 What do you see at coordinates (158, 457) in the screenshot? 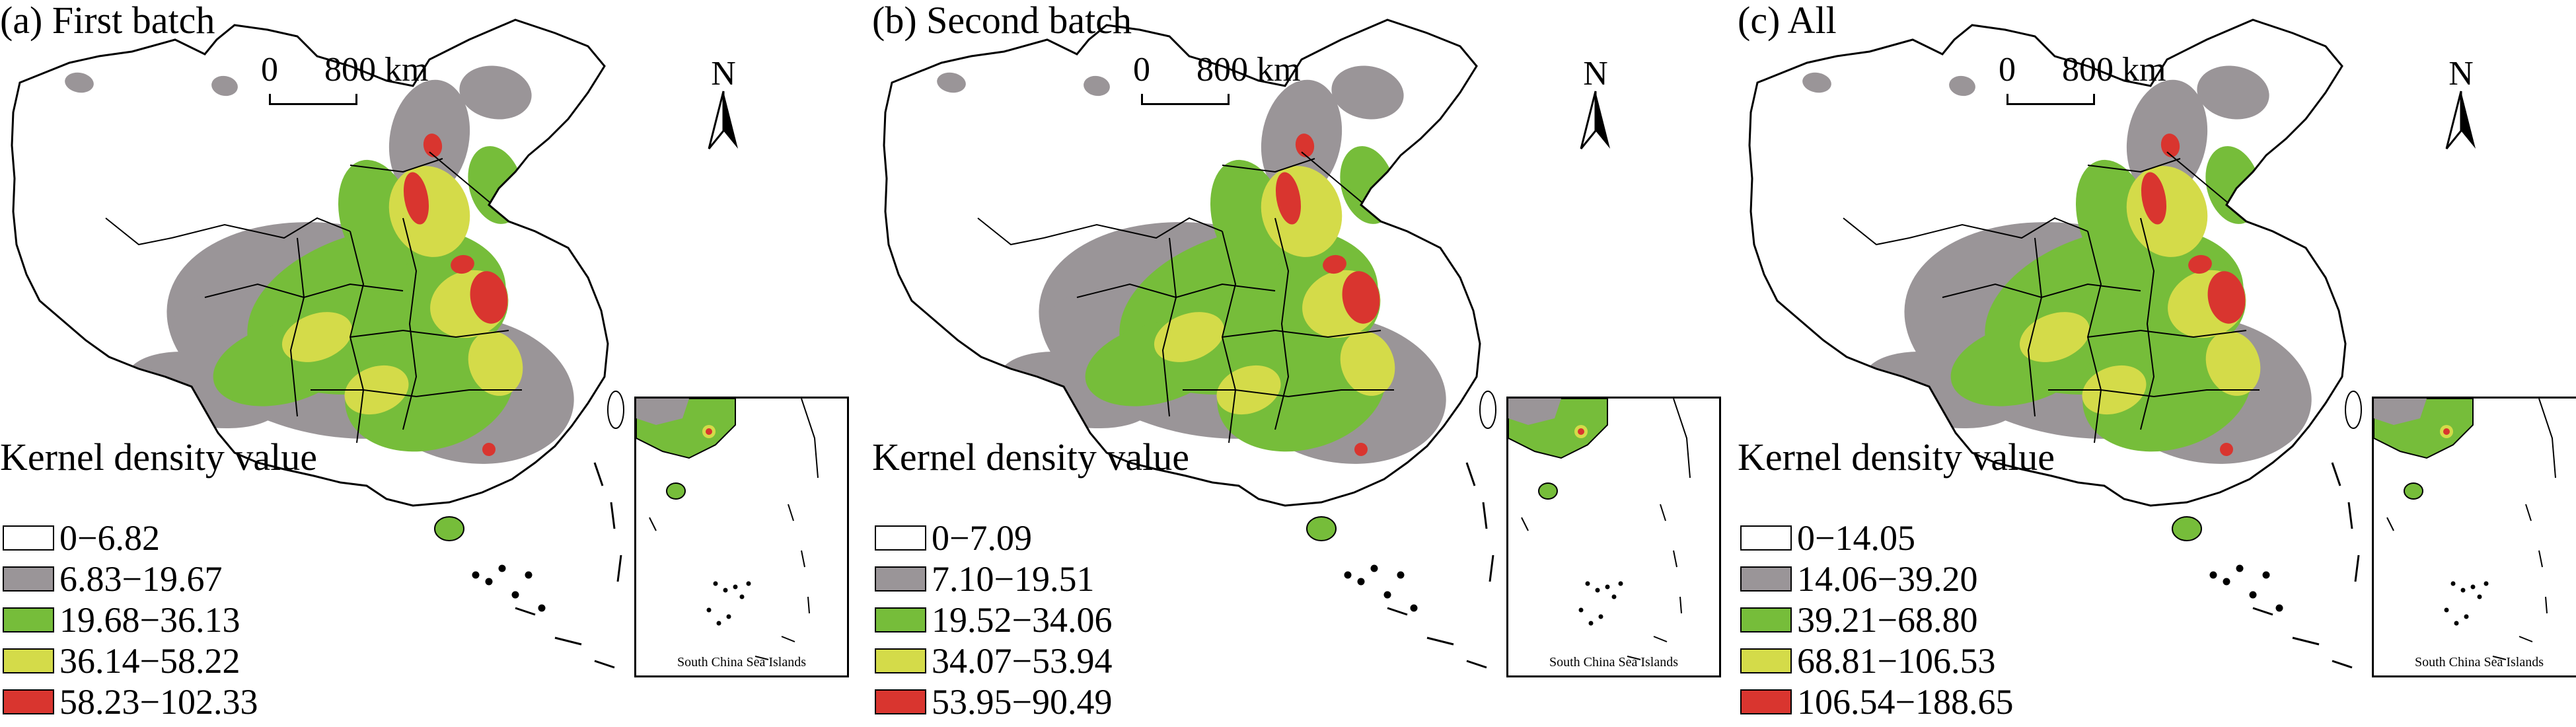
I see `legend-title: Kernel density value` at bounding box center [158, 457].